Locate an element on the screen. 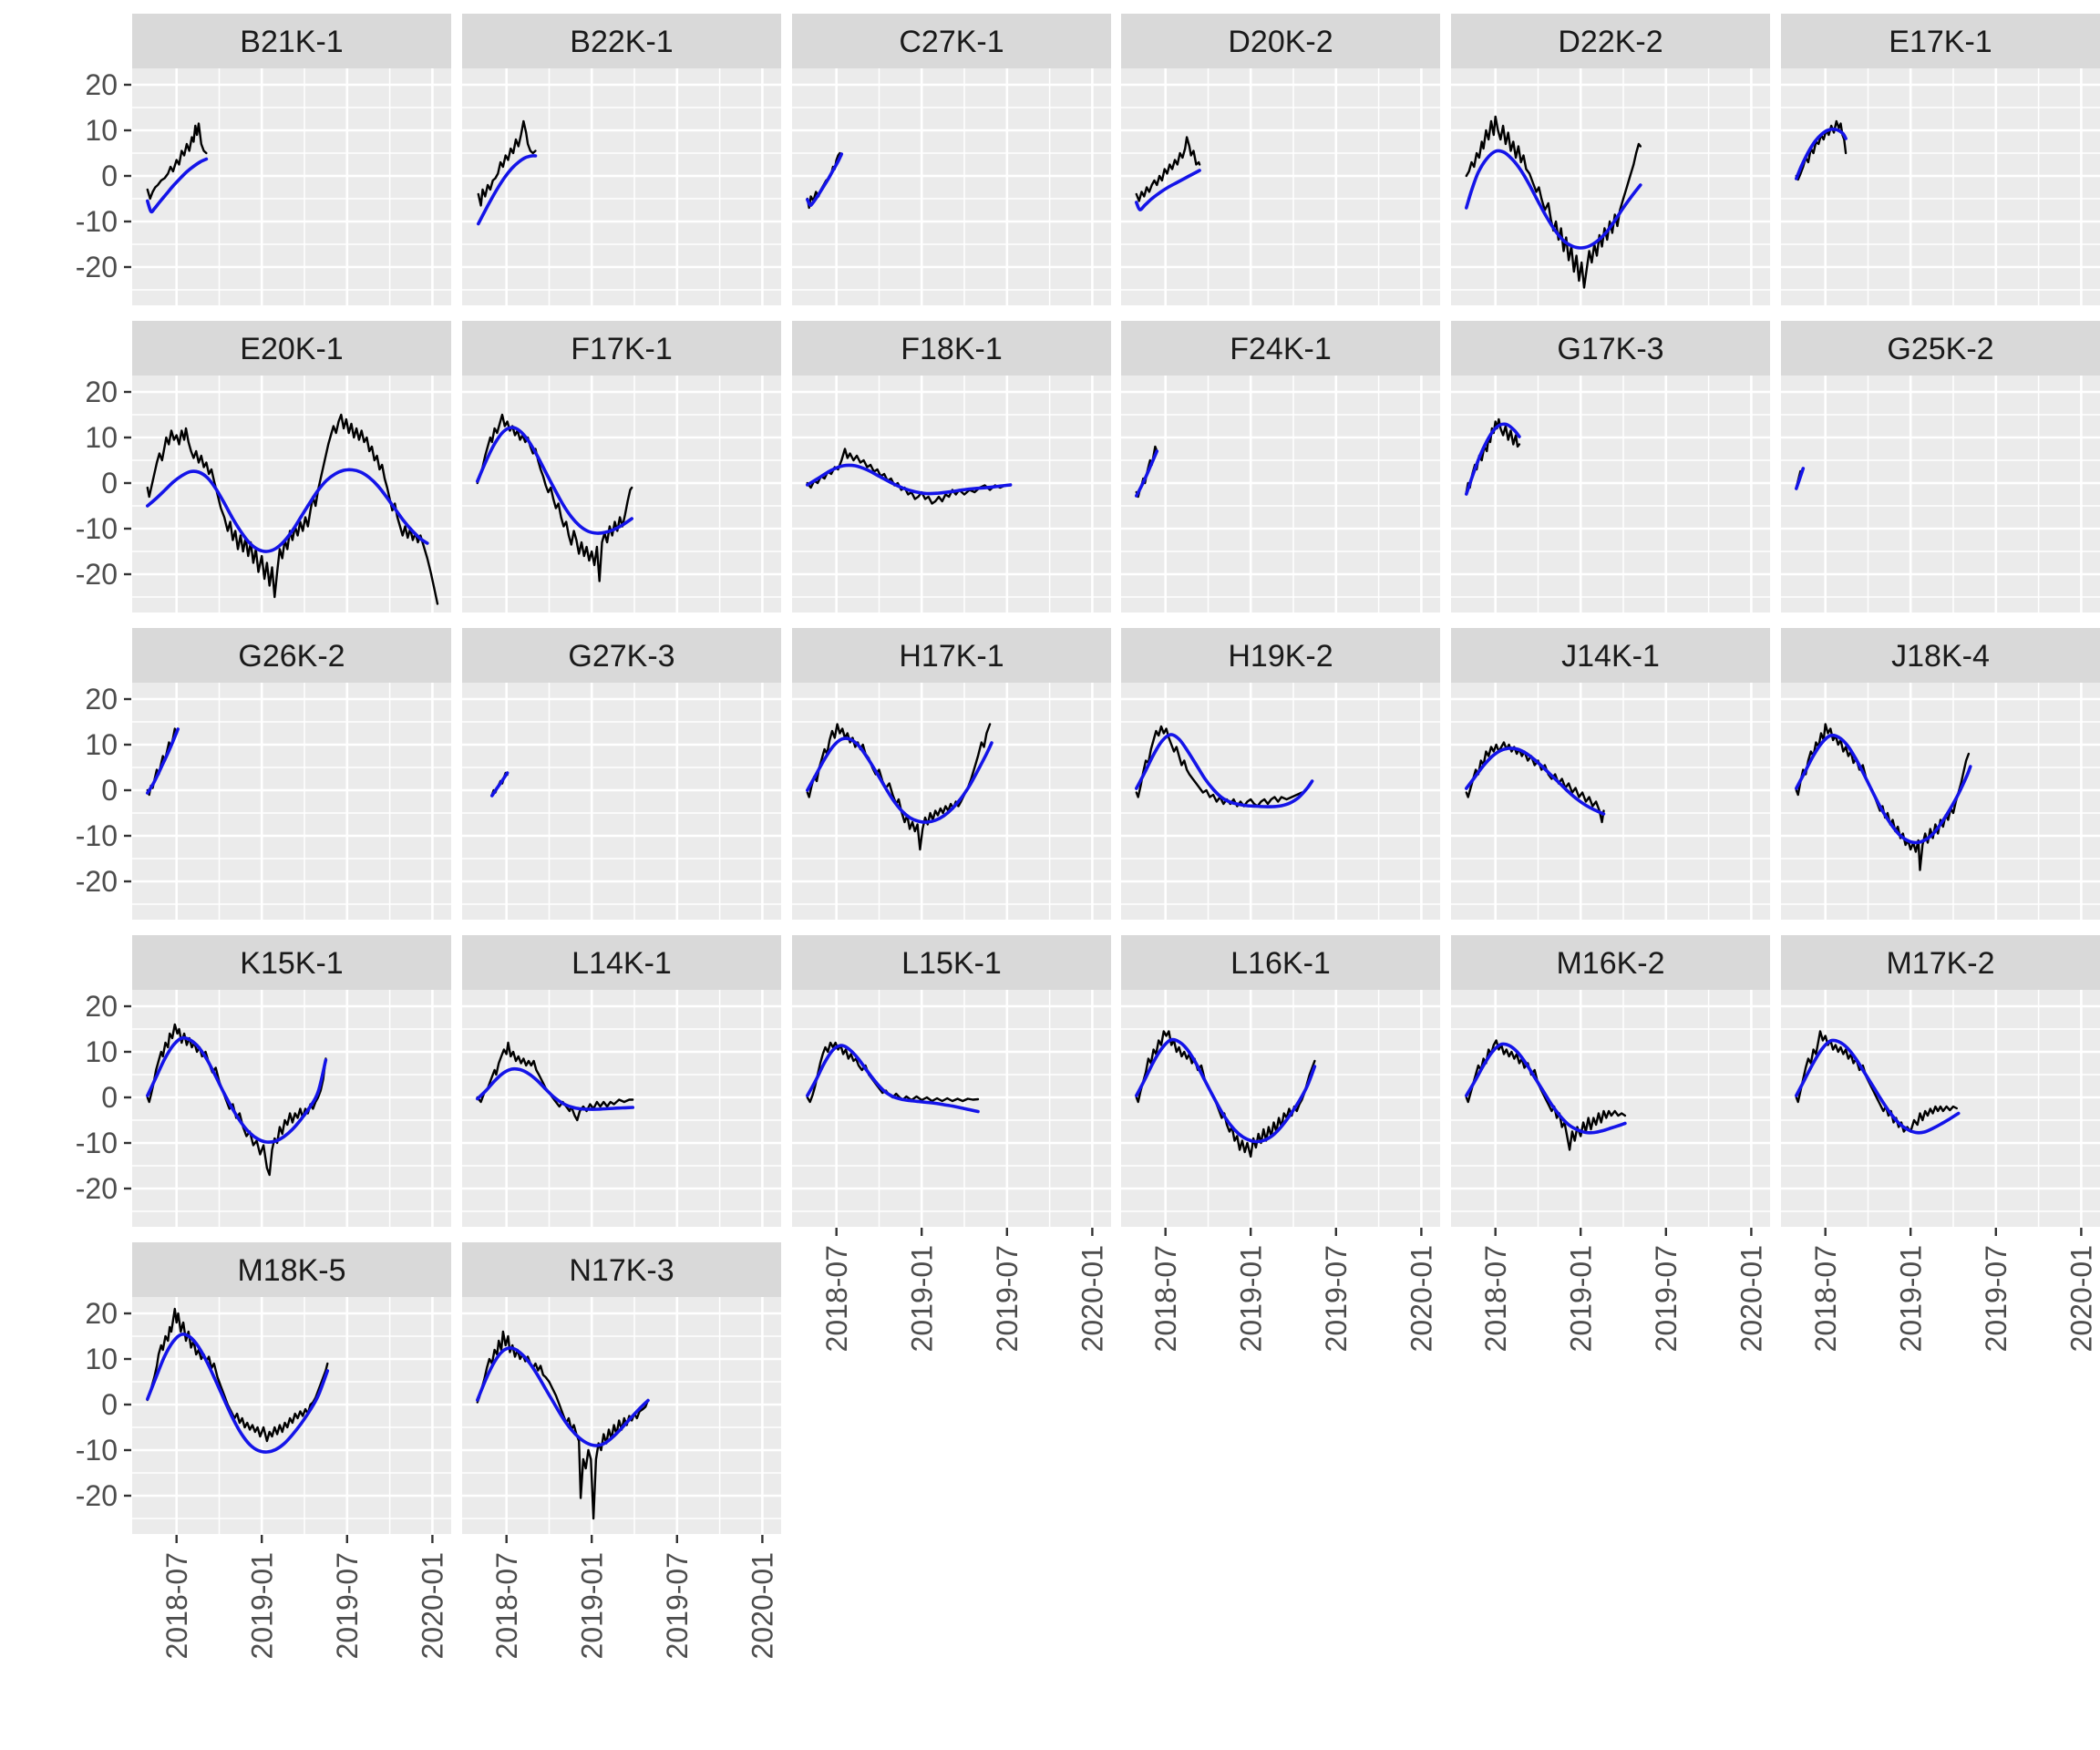 This screenshot has height=1750, width=2100. facet-title: G25K-2 is located at coordinates (1940, 349).